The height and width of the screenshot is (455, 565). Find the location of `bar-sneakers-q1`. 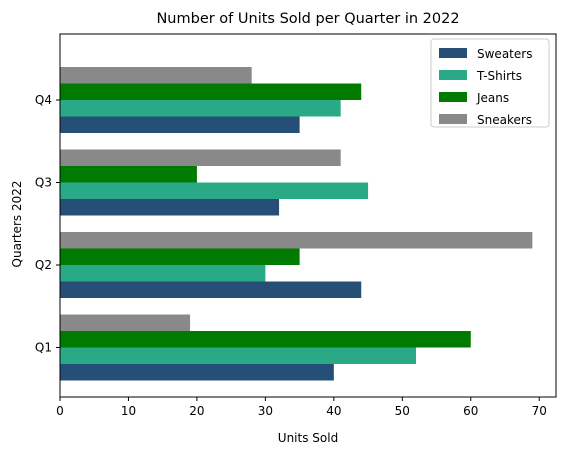

bar-sneakers-q1 is located at coordinates (125, 322).